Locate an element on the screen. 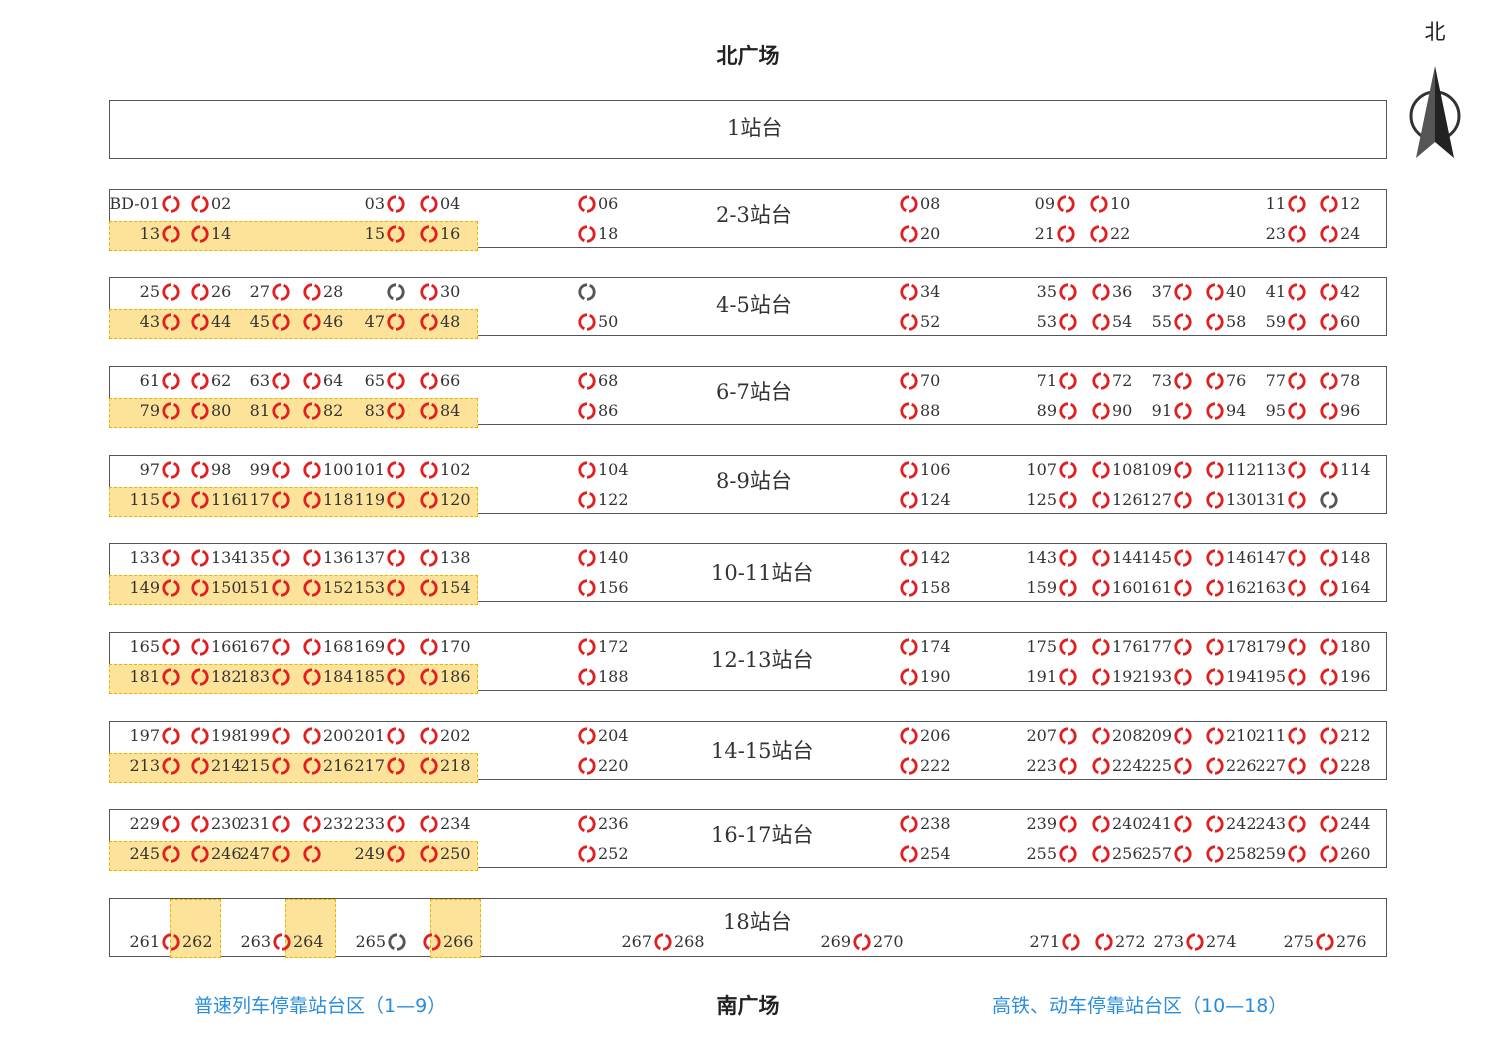 This screenshot has width=1498, height=1059. gate-number: 72 is located at coordinates (1122, 380).